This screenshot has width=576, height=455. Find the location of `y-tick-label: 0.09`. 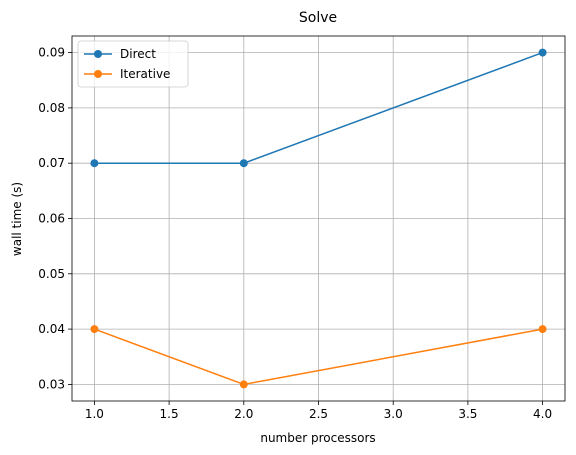

y-tick-label: 0.09 is located at coordinates (51, 53).